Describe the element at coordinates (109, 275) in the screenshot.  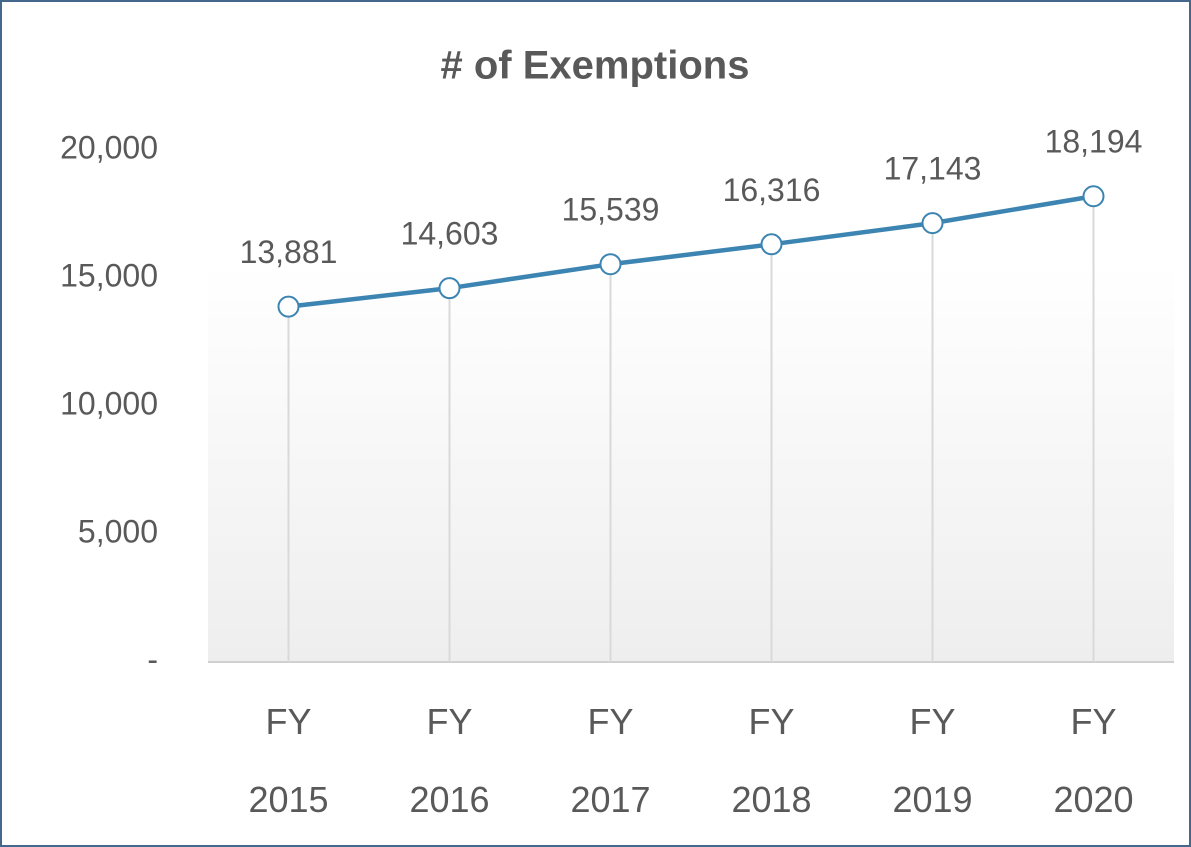
I see `y-tick-label: 15,000` at that location.